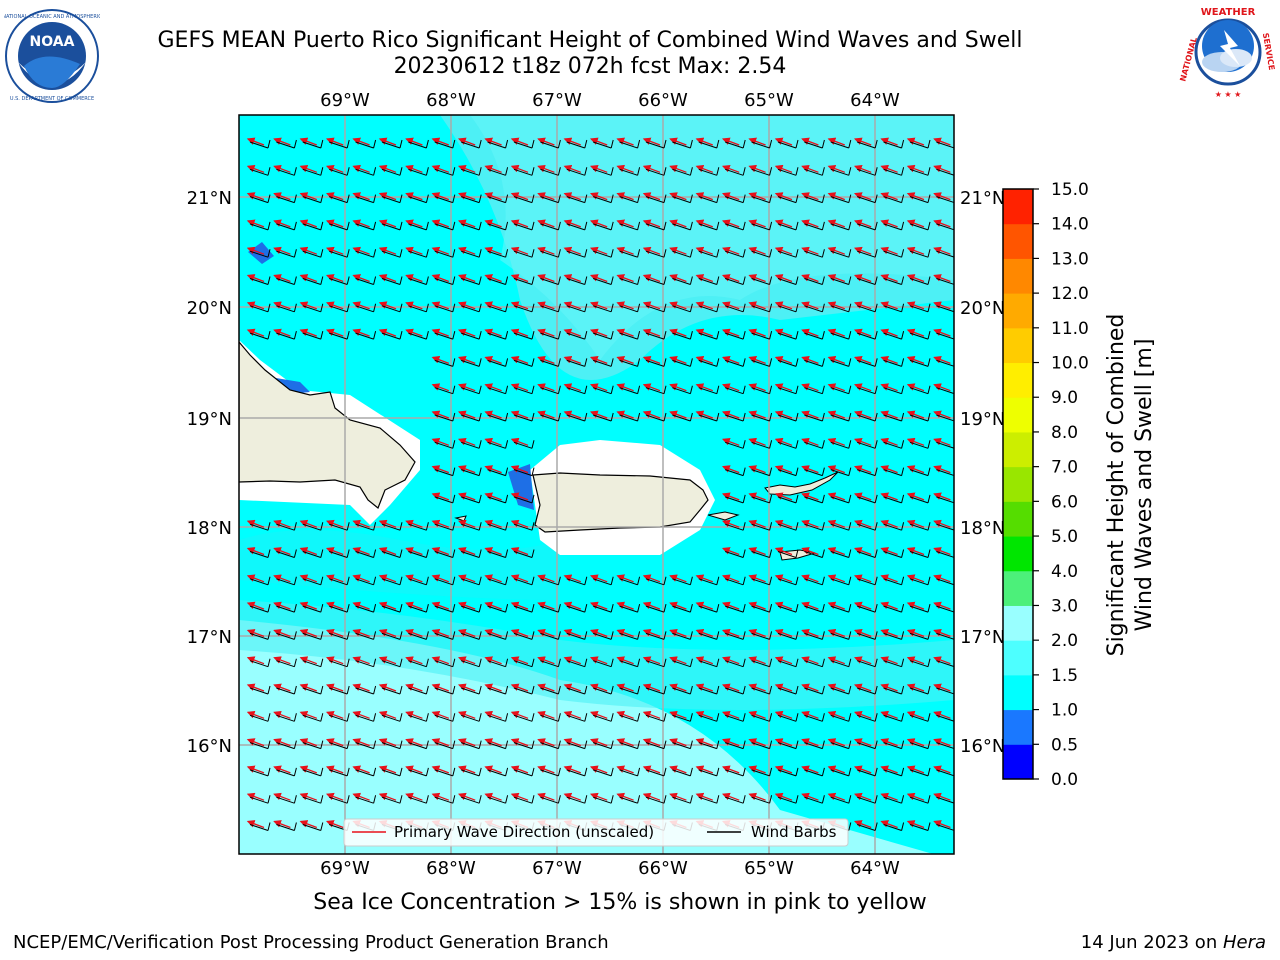 Image resolution: width=1280 pixels, height=960 pixels. Describe the element at coordinates (52, 42) in the screenshot. I see `noaa-logo-text: NOAA` at that location.